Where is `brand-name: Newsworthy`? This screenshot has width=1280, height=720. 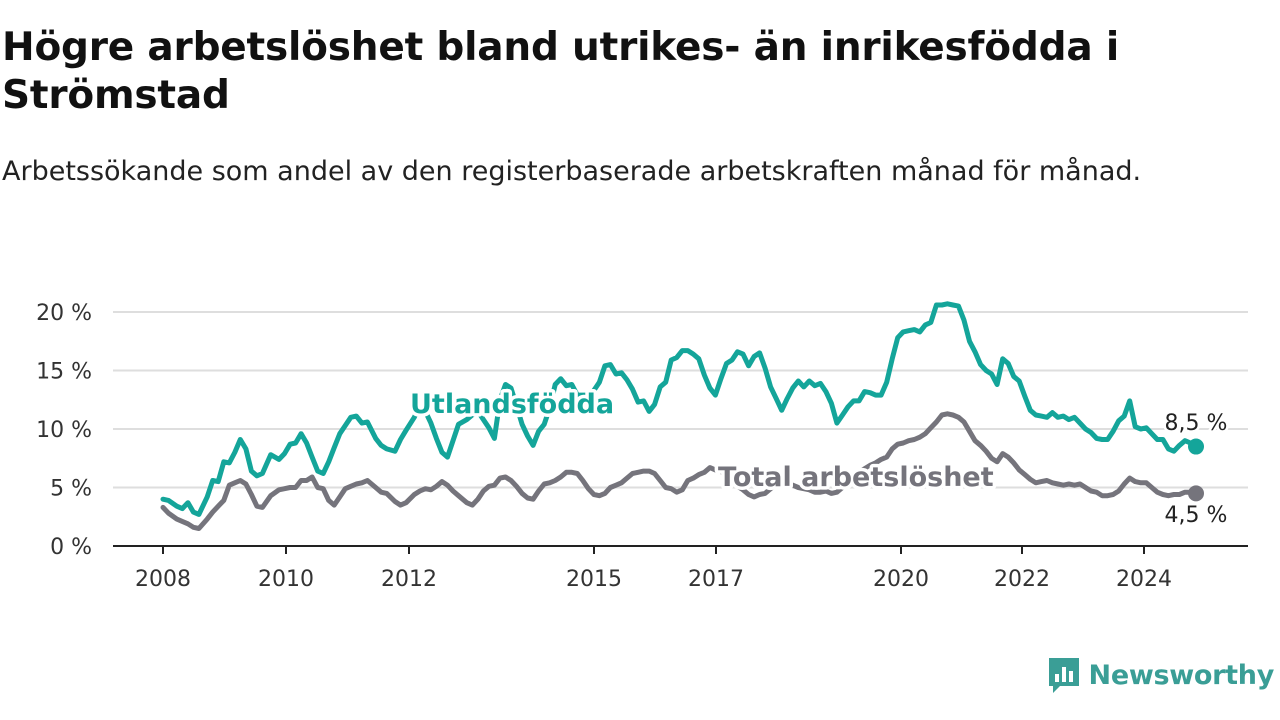 brand-name: Newsworthy is located at coordinates (1181, 675).